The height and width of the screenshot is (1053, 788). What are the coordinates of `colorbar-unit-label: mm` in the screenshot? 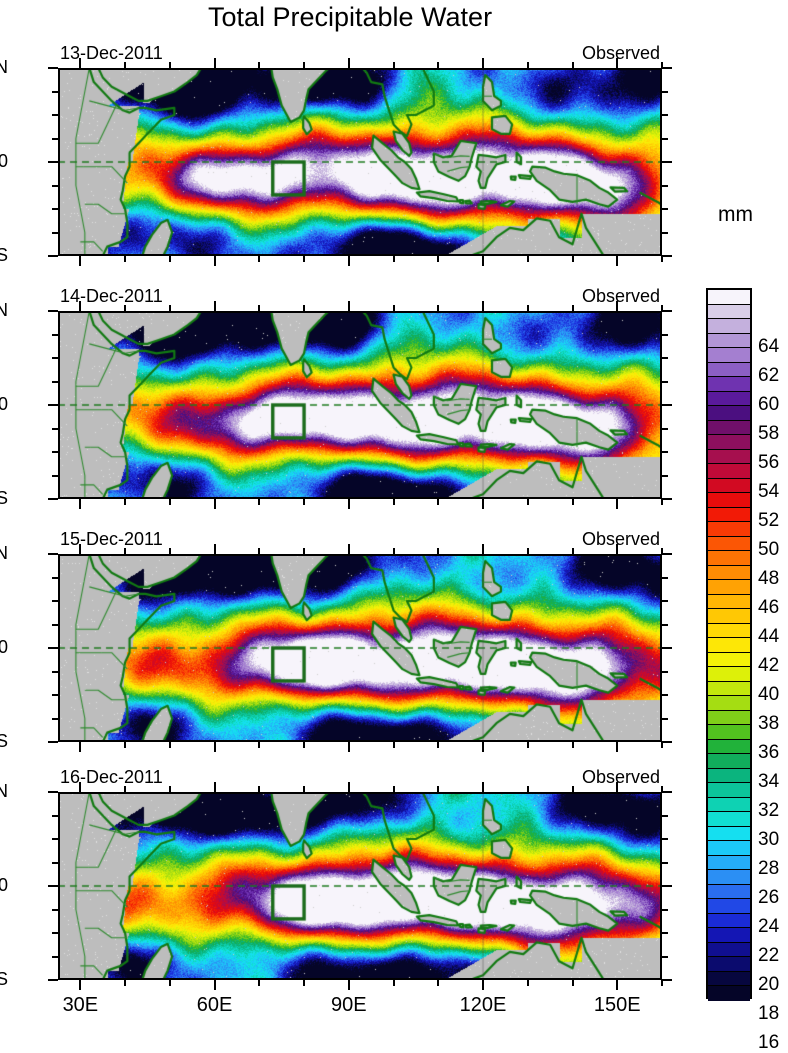 It's located at (735, 214).